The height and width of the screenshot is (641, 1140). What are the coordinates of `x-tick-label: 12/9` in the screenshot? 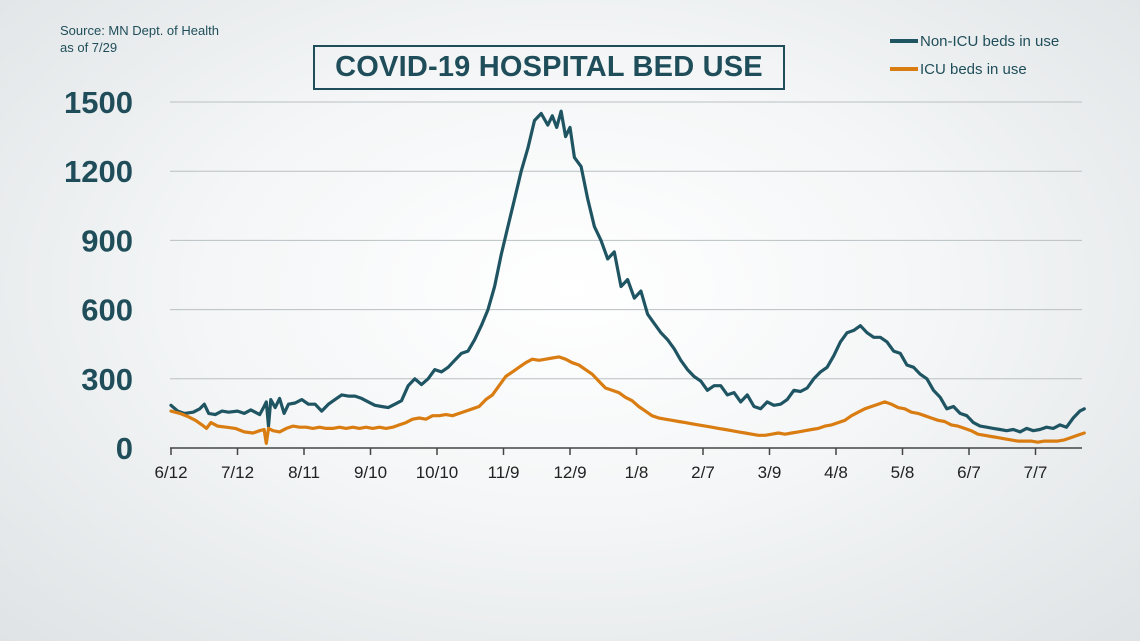 It's located at (569, 472).